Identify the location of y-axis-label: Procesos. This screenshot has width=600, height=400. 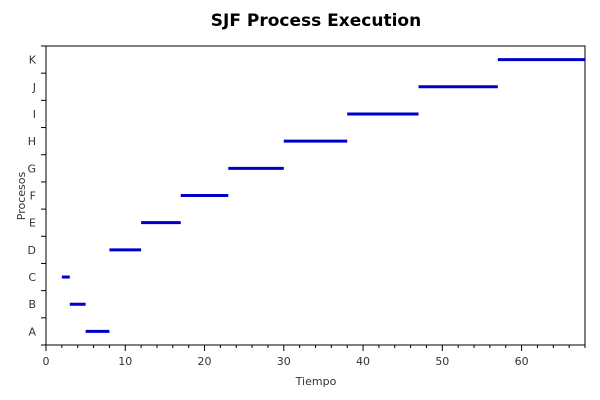
(21, 196).